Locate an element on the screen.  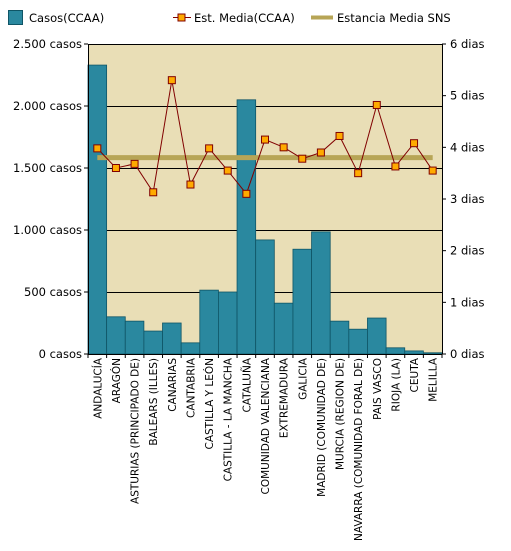
legend-item-cases: Casos(CCAA) is located at coordinates (56, 17).